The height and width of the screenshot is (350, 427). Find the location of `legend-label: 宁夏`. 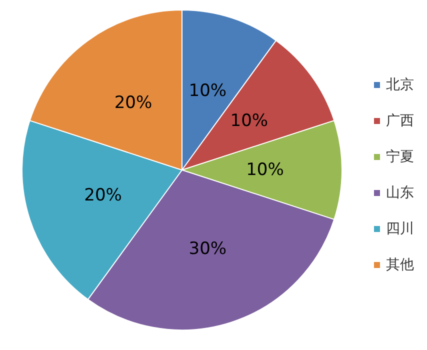

legend-label: 宁夏 is located at coordinates (400, 157).